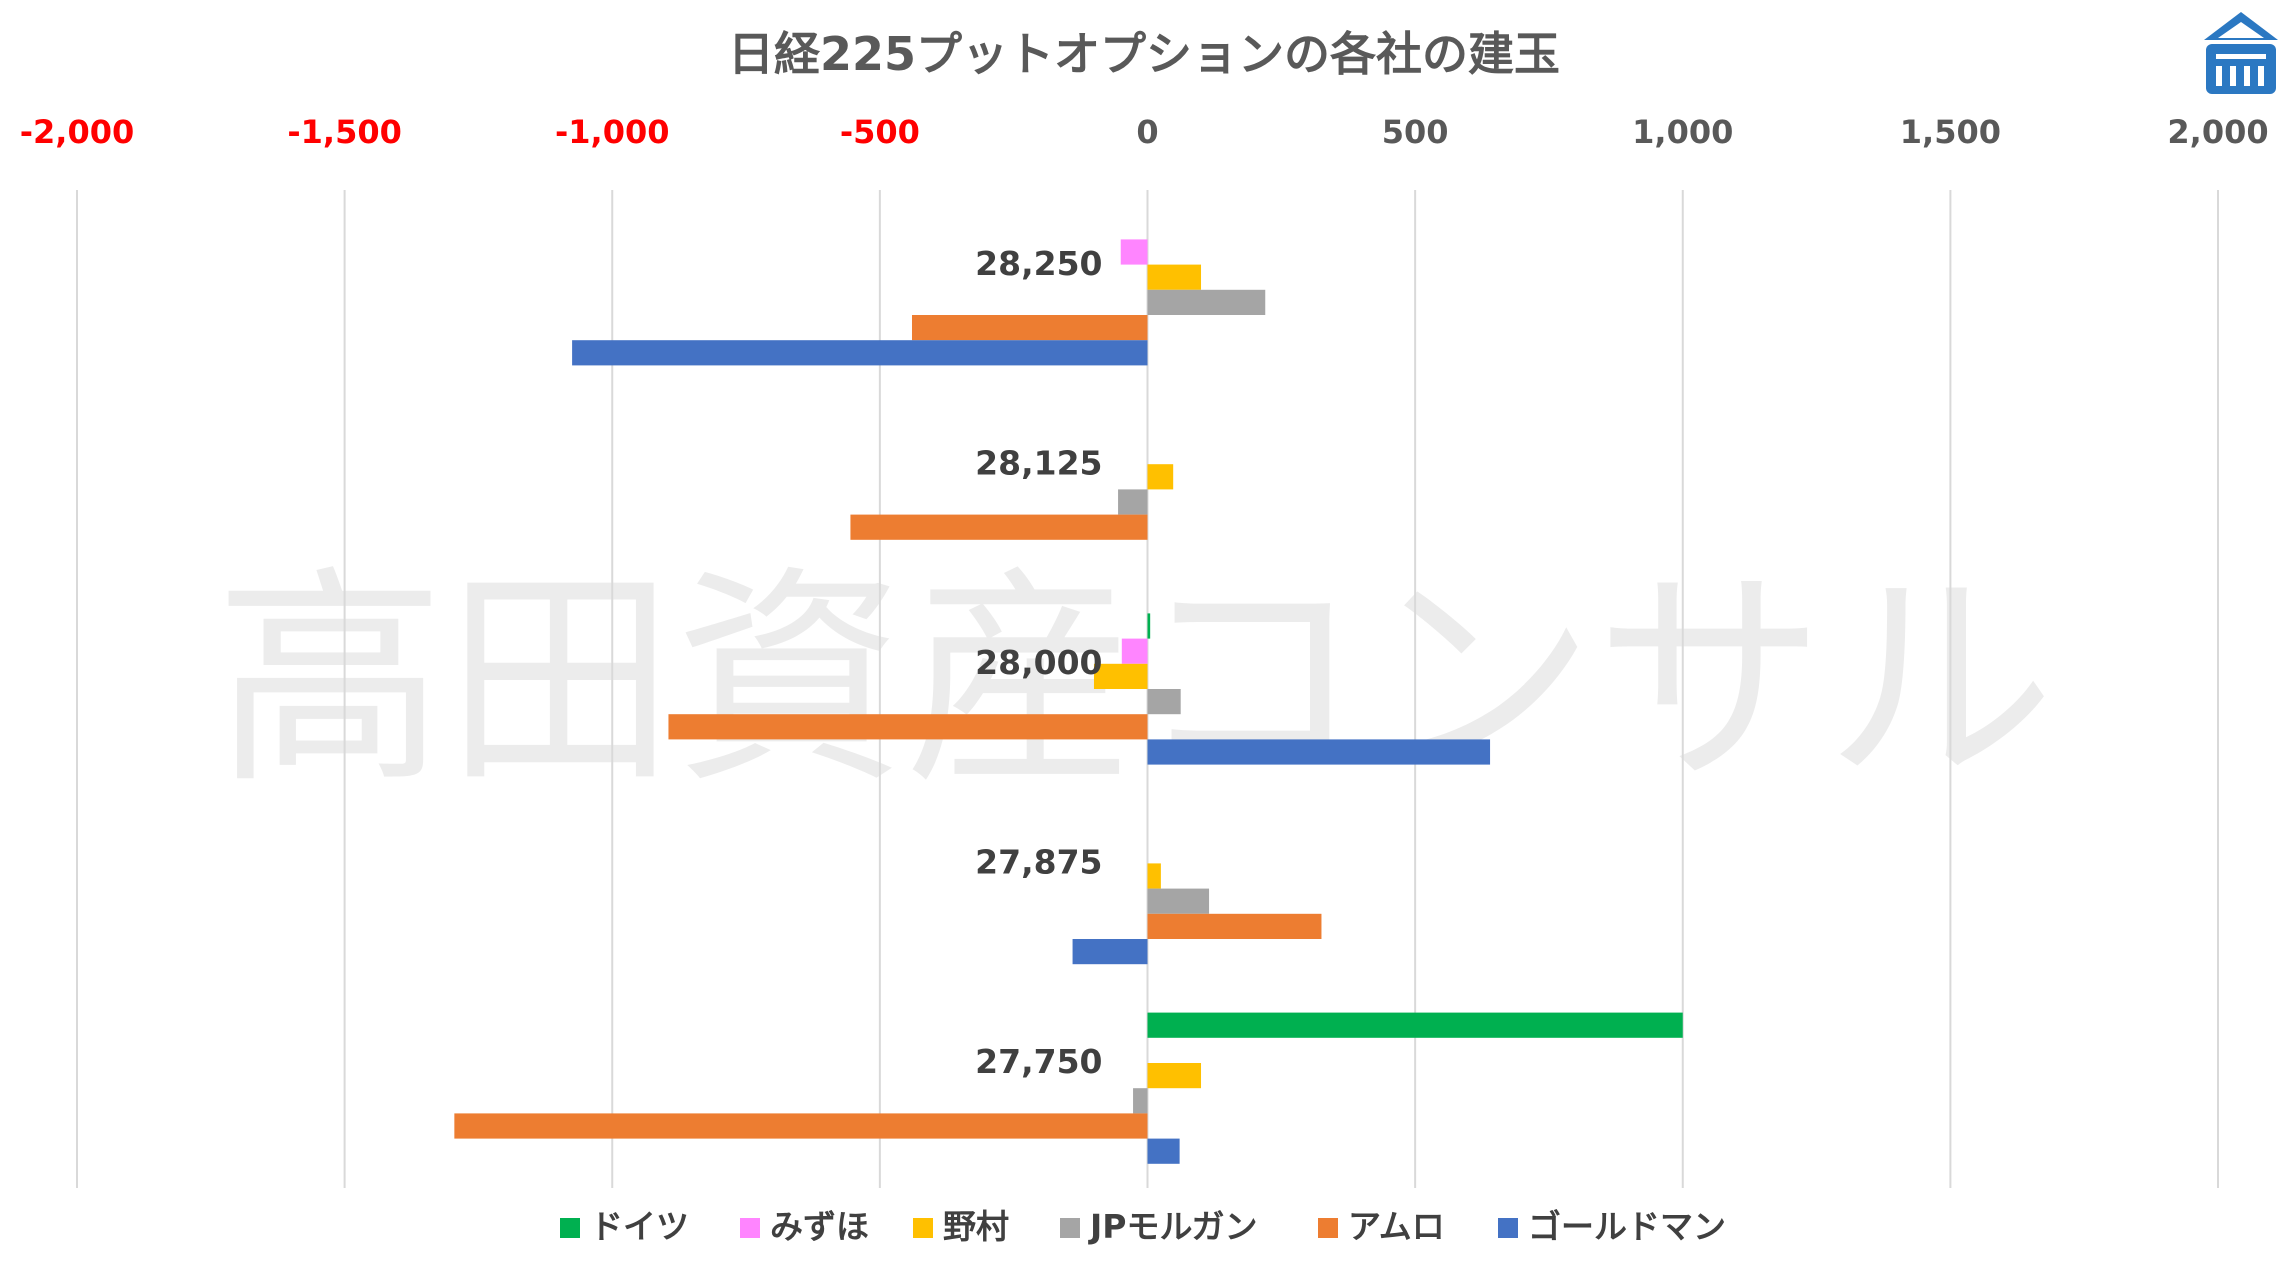 The height and width of the screenshot is (1286, 2288). Describe the element at coordinates (1415, 132) in the screenshot. I see `x-tick-label: 500` at that location.